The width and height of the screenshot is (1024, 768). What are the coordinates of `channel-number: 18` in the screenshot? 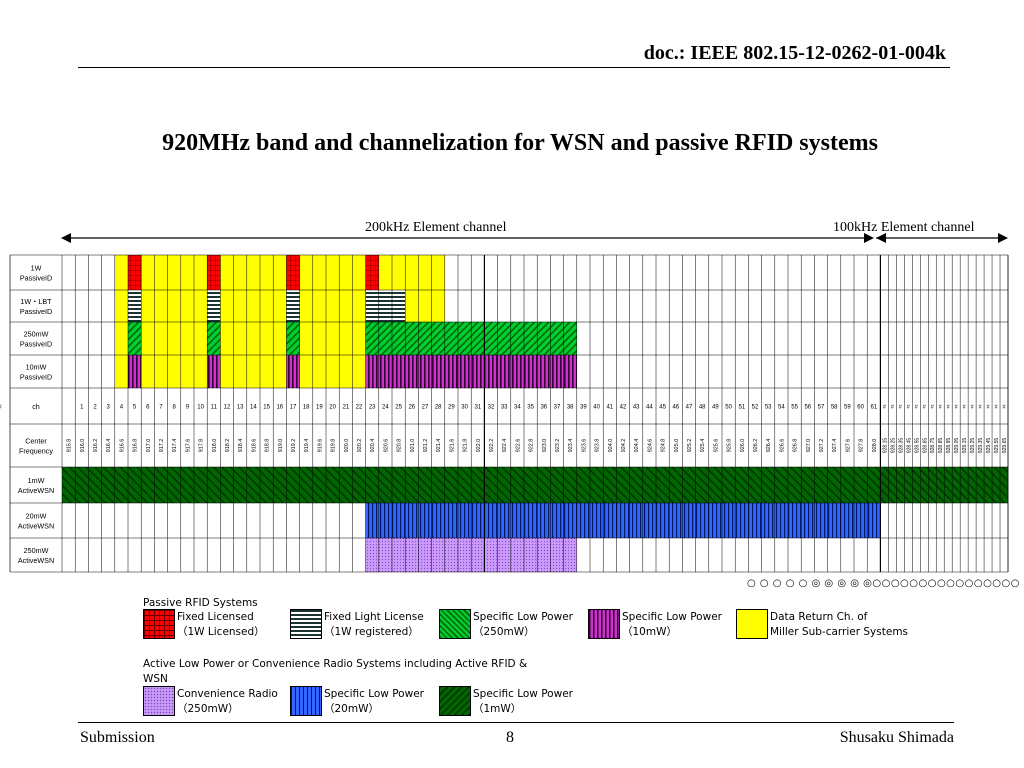 It's located at (306, 408).